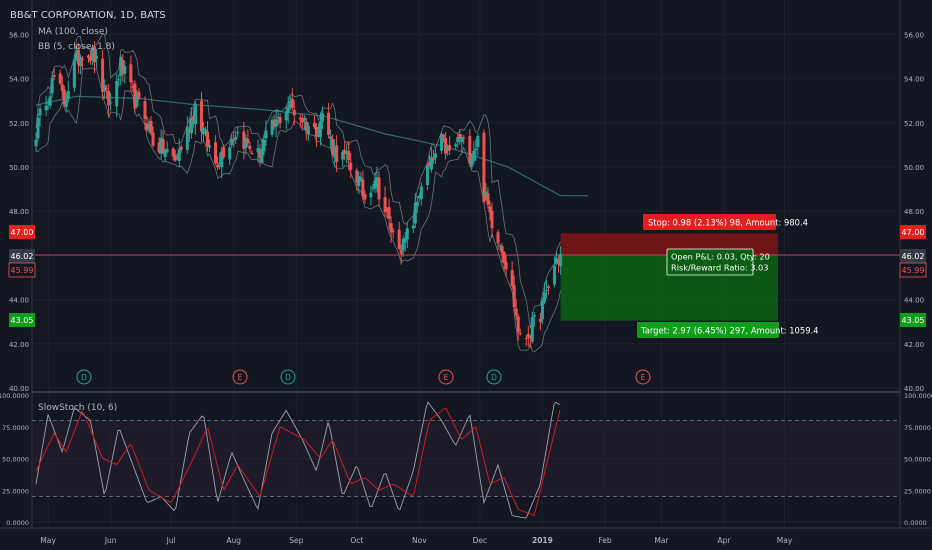  I want to click on price-badges-left: 47.00 46.02 45.99 43.05, so click(22, 276).